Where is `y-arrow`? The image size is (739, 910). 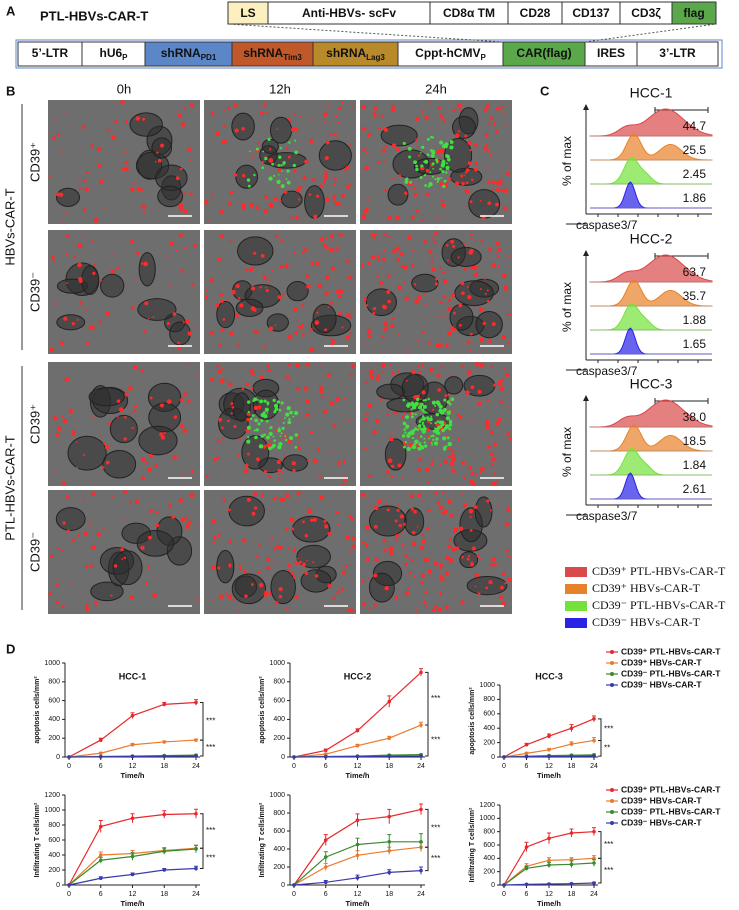 y-arrow is located at coordinates (586, 398).